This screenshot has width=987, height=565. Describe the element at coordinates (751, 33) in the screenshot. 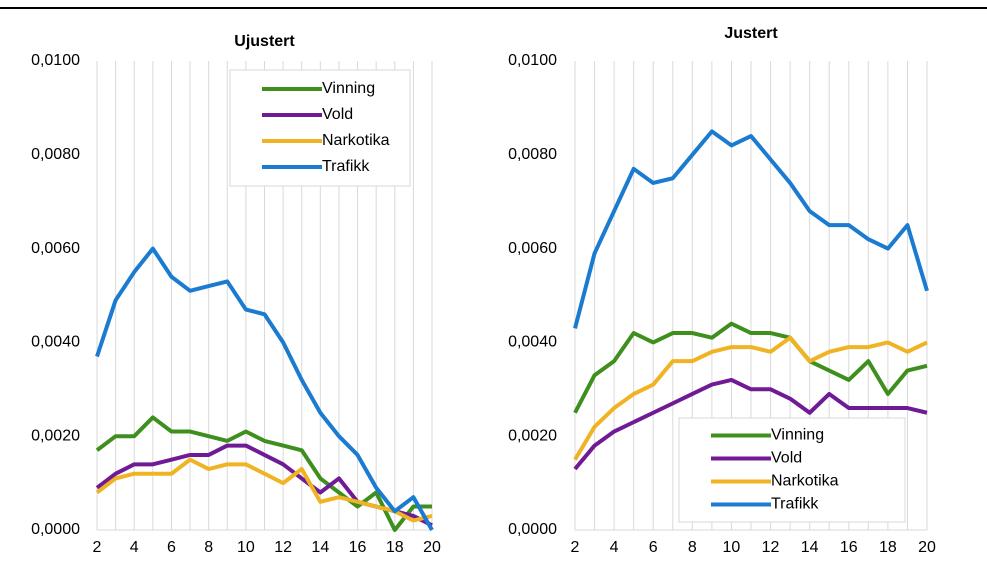

I see `chart-title: Justert` at that location.